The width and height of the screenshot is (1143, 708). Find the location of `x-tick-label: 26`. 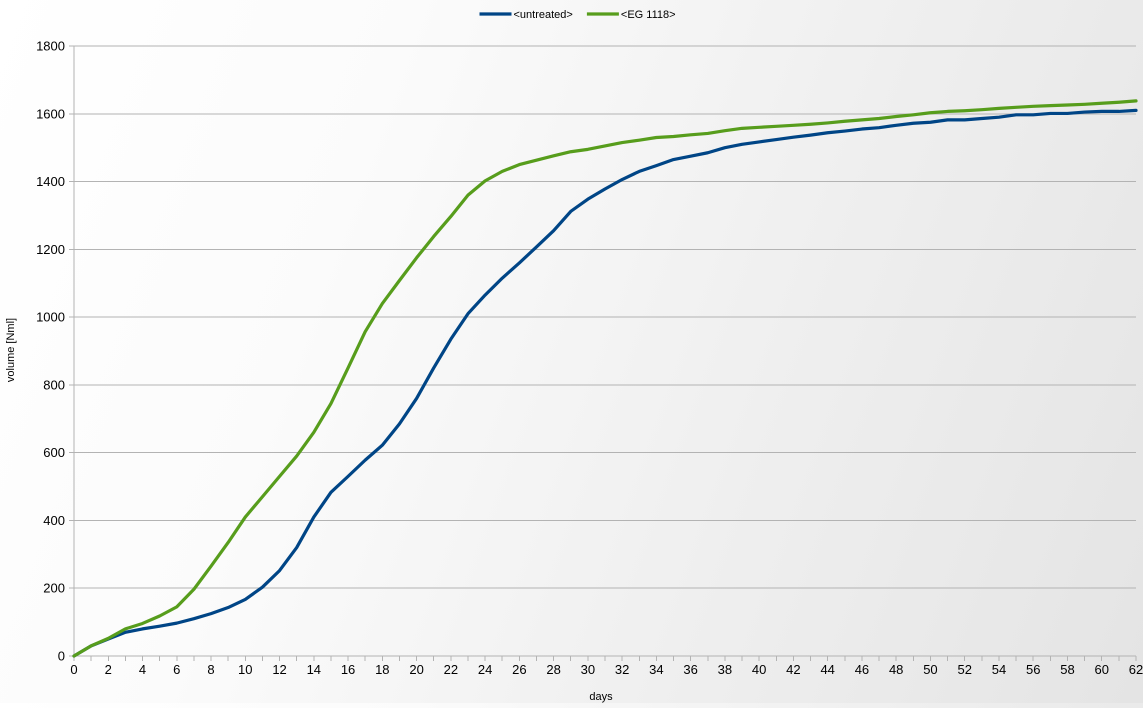

x-tick-label: 26 is located at coordinates (519, 669).